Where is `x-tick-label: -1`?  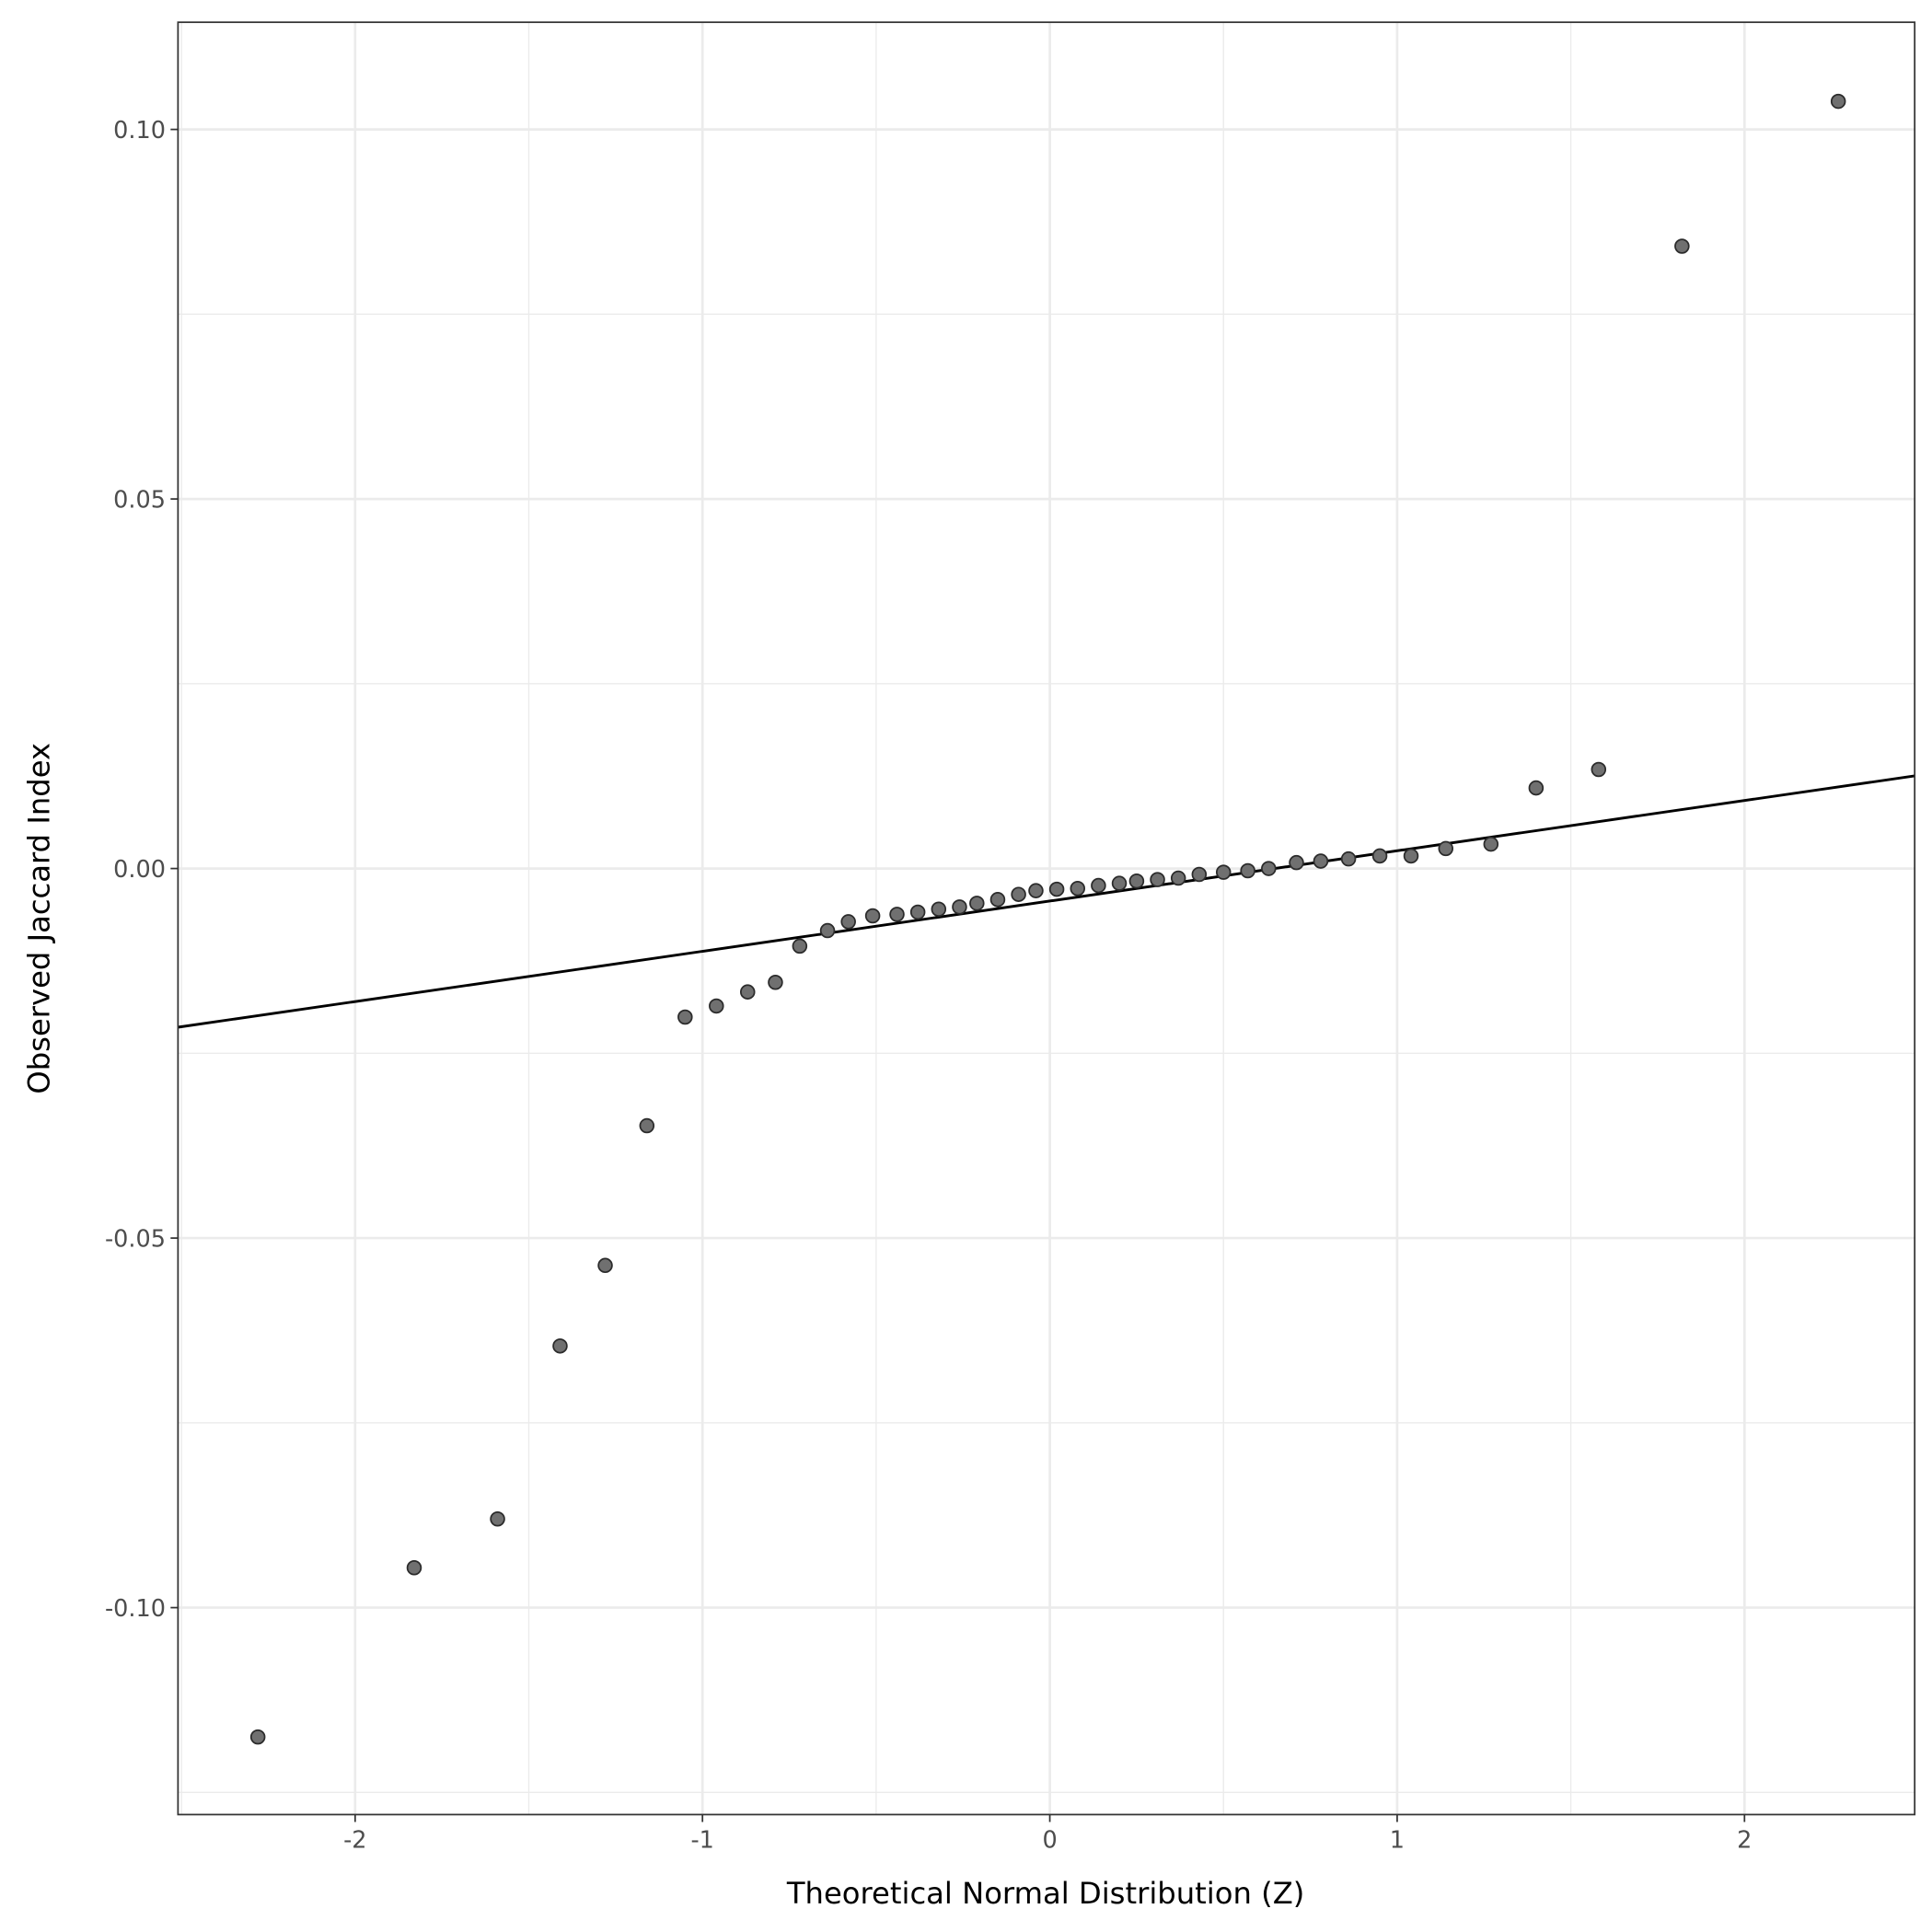 x-tick-label: -1 is located at coordinates (702, 1841).